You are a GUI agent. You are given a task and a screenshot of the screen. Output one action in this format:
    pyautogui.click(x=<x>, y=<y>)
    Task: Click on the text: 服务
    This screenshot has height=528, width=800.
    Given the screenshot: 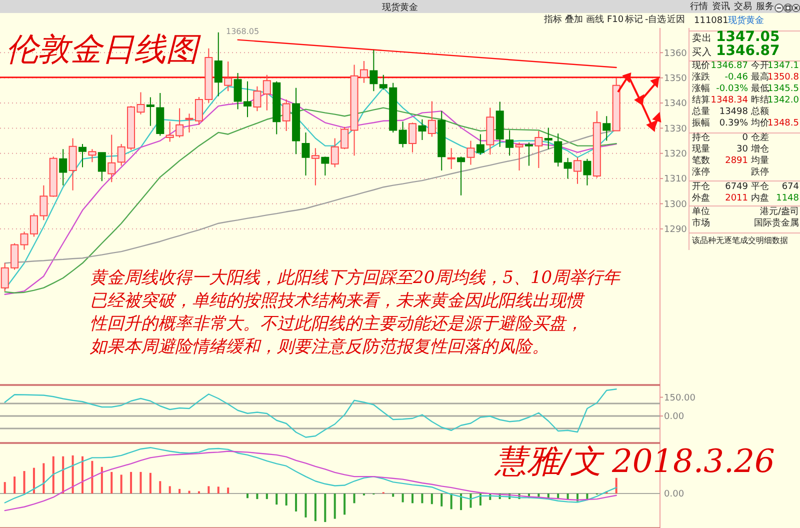 What is the action you would take?
    pyautogui.click(x=765, y=6)
    